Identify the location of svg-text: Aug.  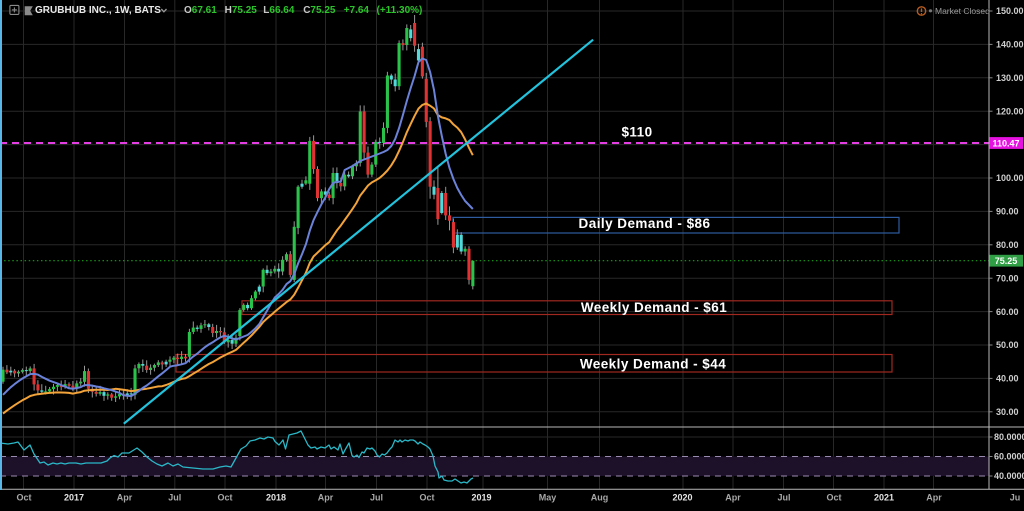
(600, 498).